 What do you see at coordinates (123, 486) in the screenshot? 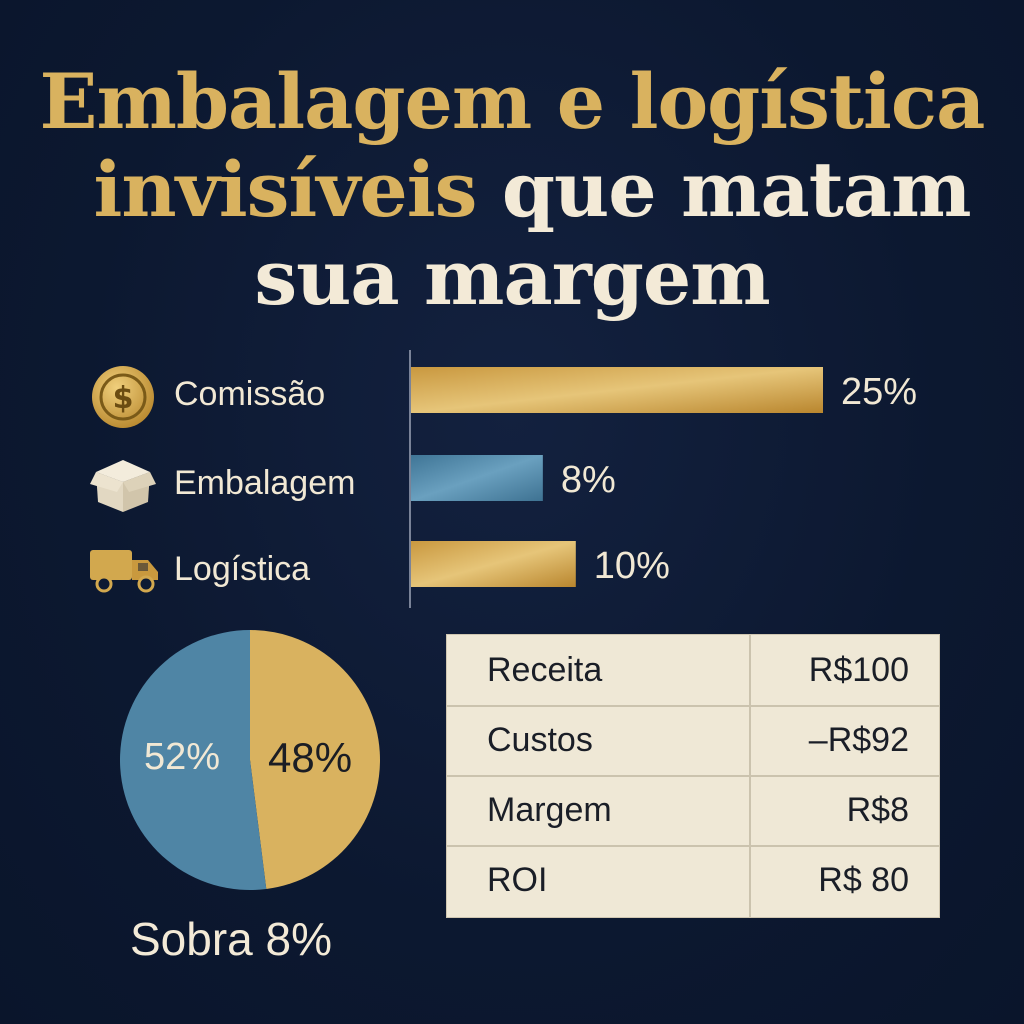
I see `box-icon` at bounding box center [123, 486].